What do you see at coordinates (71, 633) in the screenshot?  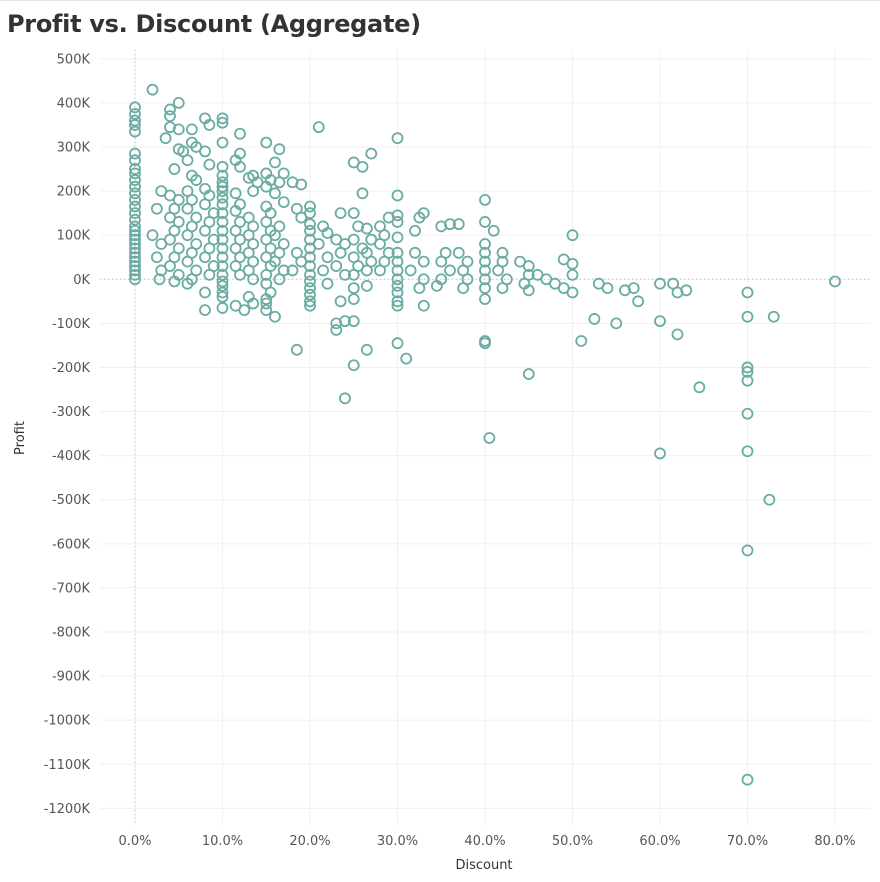 I see `y-tick-label: -800K` at bounding box center [71, 633].